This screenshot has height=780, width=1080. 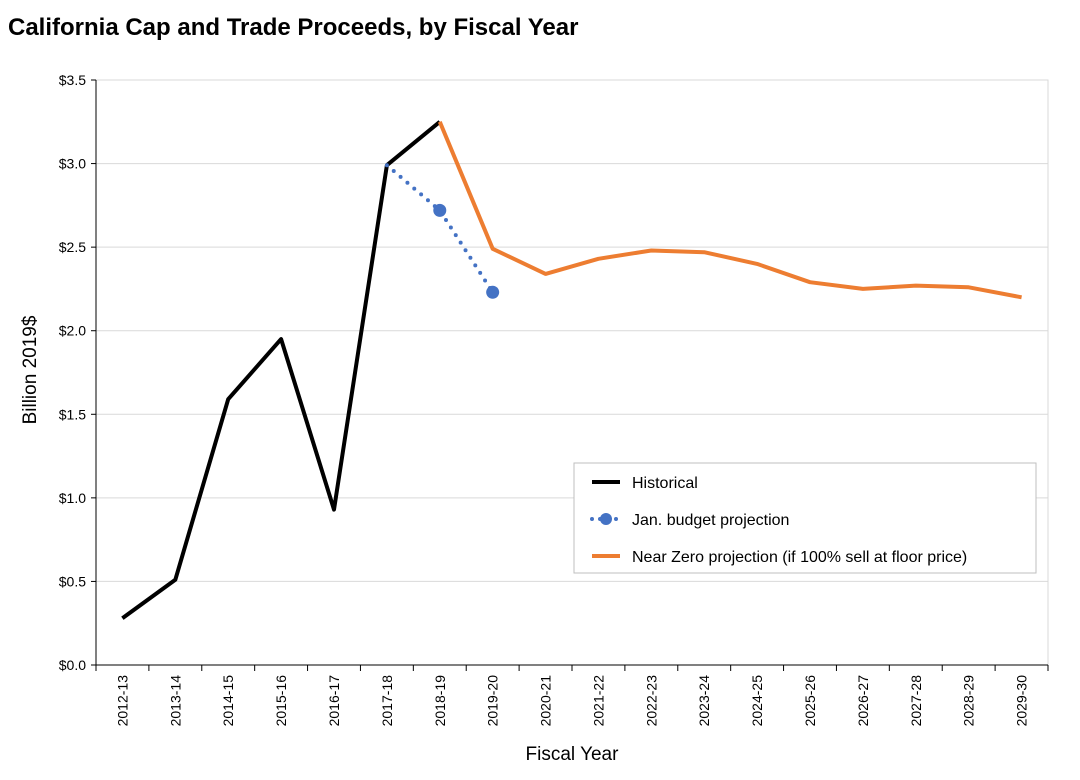 What do you see at coordinates (72, 581) in the screenshot?
I see `y-tick-label: $0.5` at bounding box center [72, 581].